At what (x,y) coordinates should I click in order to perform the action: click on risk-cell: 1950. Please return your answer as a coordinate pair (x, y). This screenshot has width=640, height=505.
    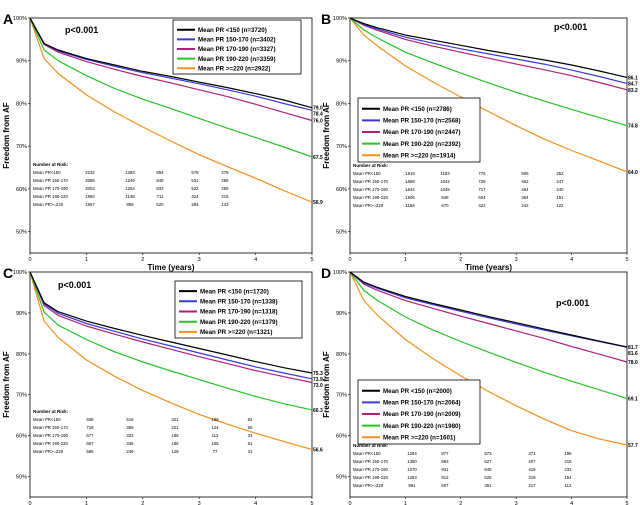
    Looking at the image, I should click on (90, 196).